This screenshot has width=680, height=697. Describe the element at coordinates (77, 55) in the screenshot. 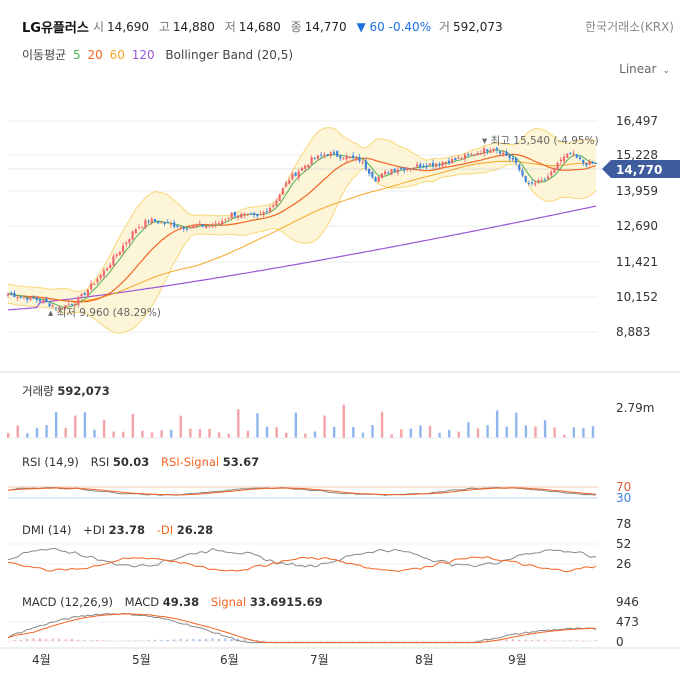

I see `ma5-label: 5` at that location.